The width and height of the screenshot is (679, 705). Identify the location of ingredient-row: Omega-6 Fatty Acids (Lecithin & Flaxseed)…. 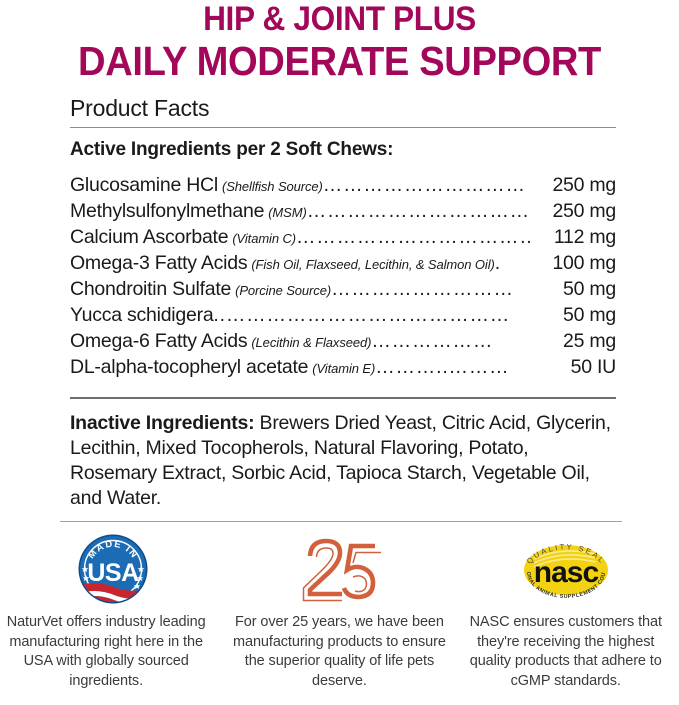
(343, 343).